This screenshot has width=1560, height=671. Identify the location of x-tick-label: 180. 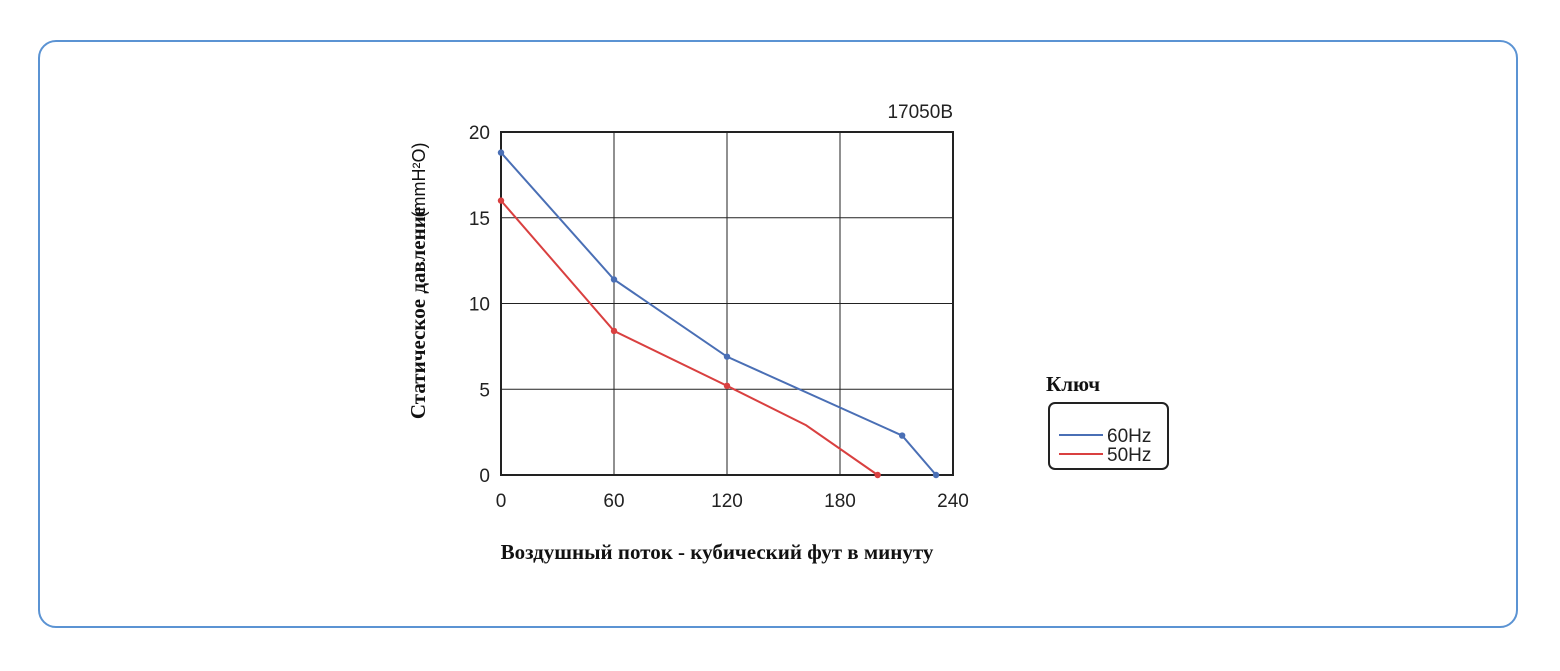
(840, 501).